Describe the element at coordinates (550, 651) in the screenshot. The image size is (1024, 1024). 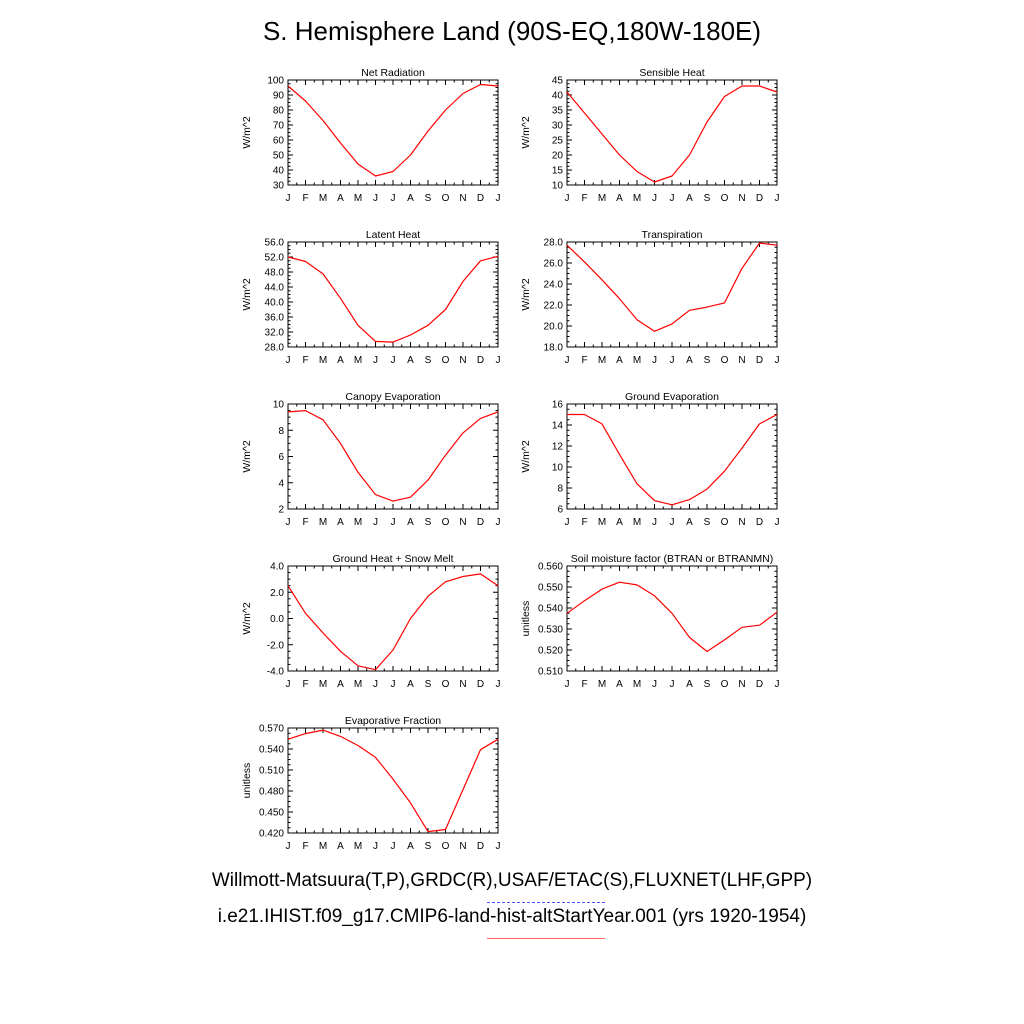
I see `y-tick-label: 0.520` at that location.